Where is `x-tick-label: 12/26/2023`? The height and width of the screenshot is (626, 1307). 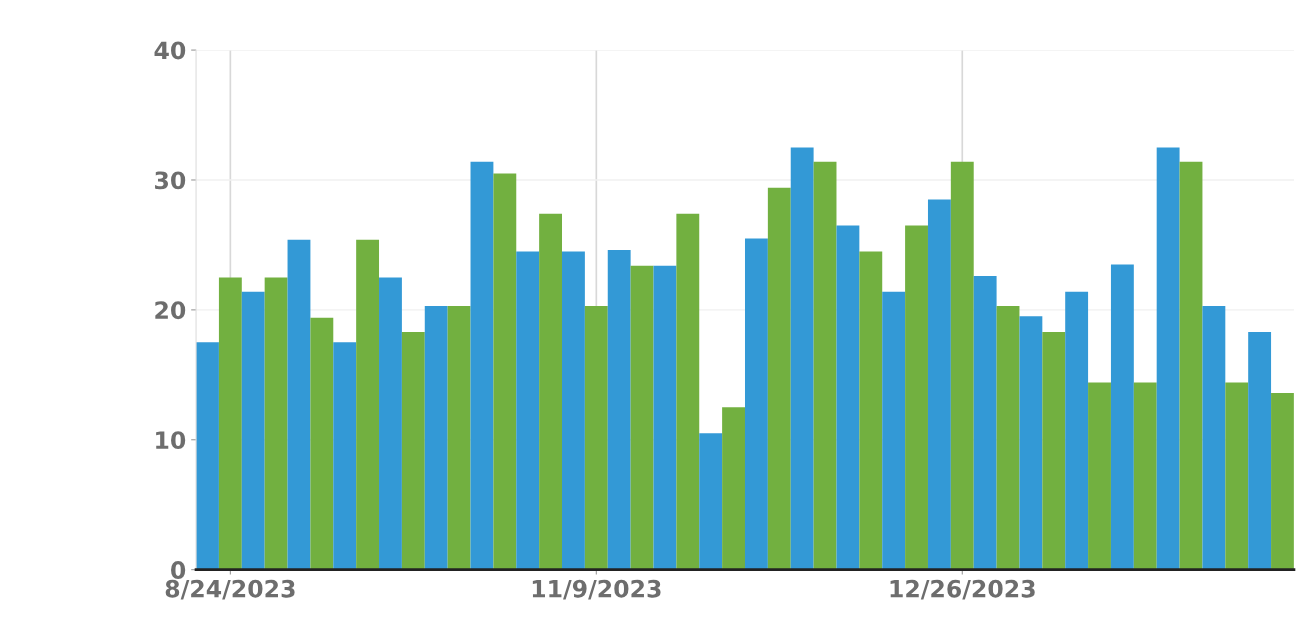
x-tick-label: 12/26/2023 is located at coordinates (962, 589).